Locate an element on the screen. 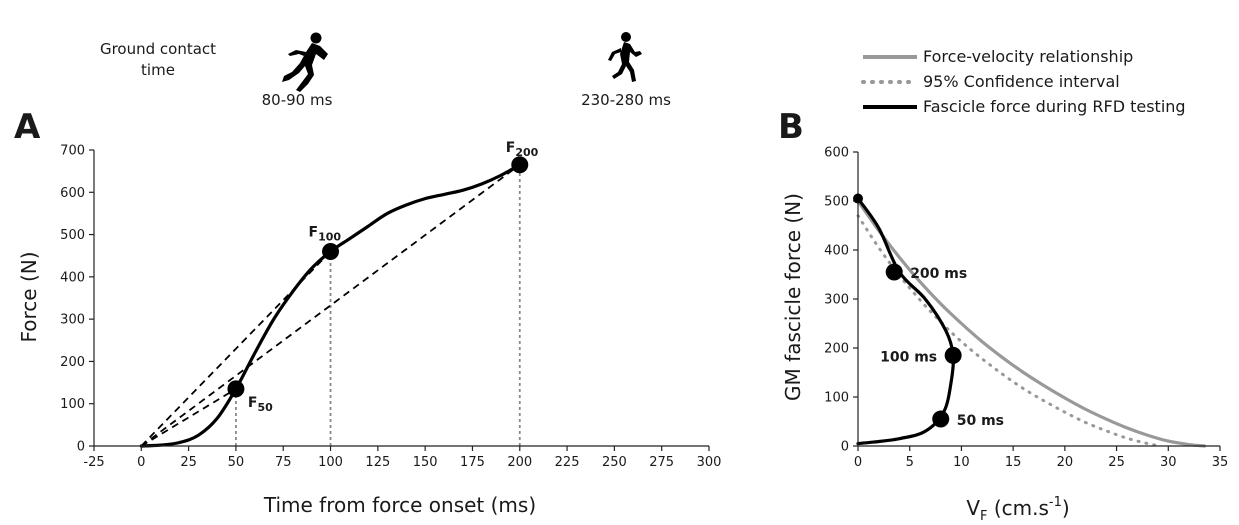 The height and width of the screenshot is (525, 1239). panel-b-y-tick-label: 100 is located at coordinates (836, 398).